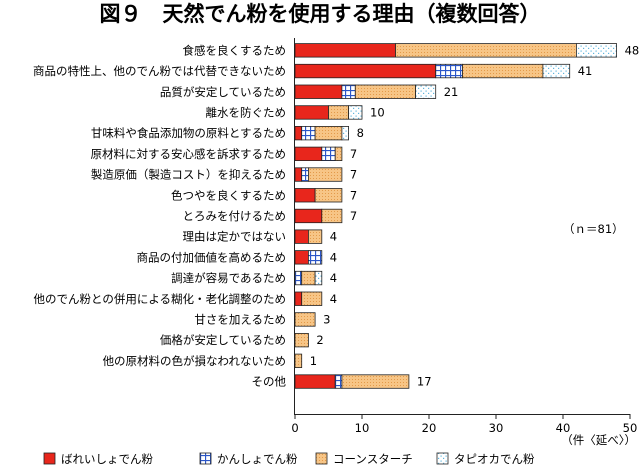  I want to click on x-tick-label: 10, so click(362, 428).